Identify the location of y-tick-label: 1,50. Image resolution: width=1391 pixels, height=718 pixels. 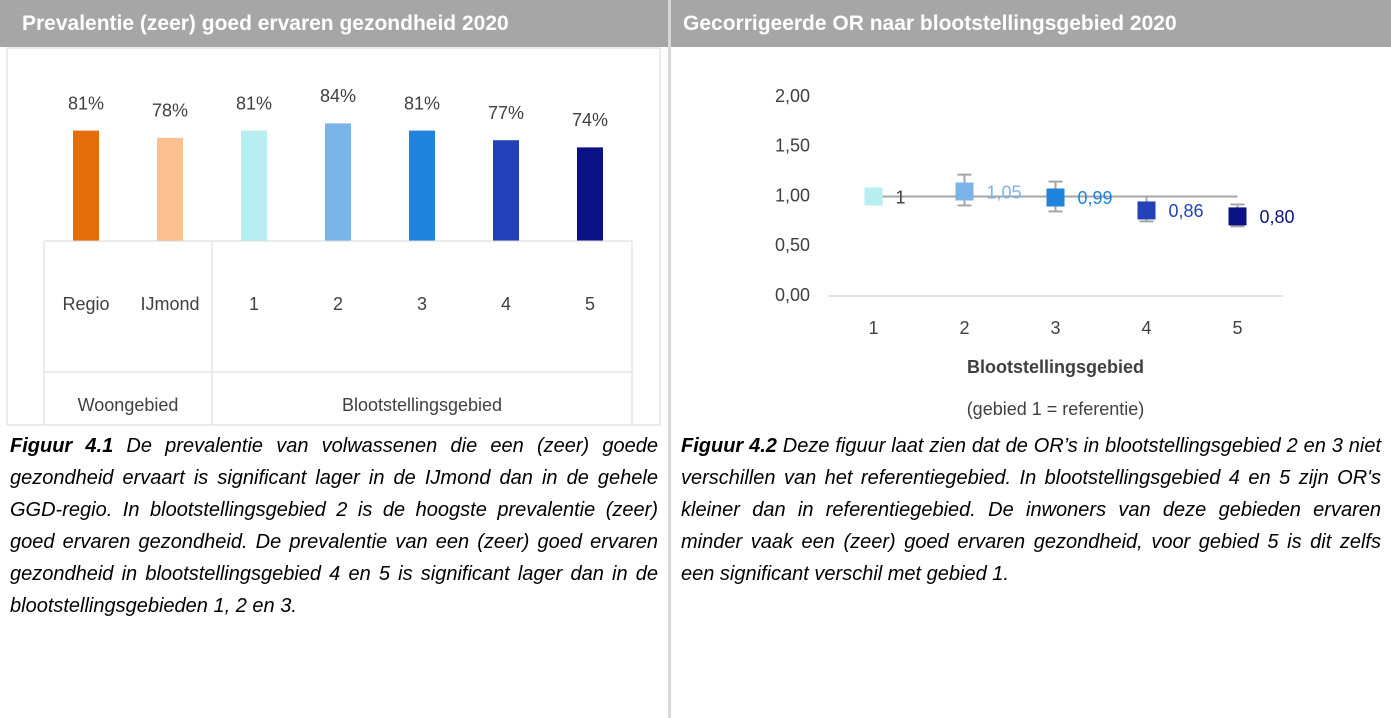
(792, 146).